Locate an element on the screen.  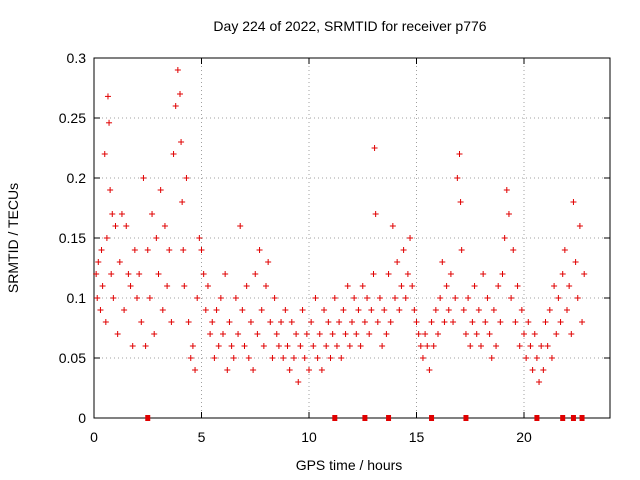
y-tick-label: 0.25 is located at coordinates (72, 118).